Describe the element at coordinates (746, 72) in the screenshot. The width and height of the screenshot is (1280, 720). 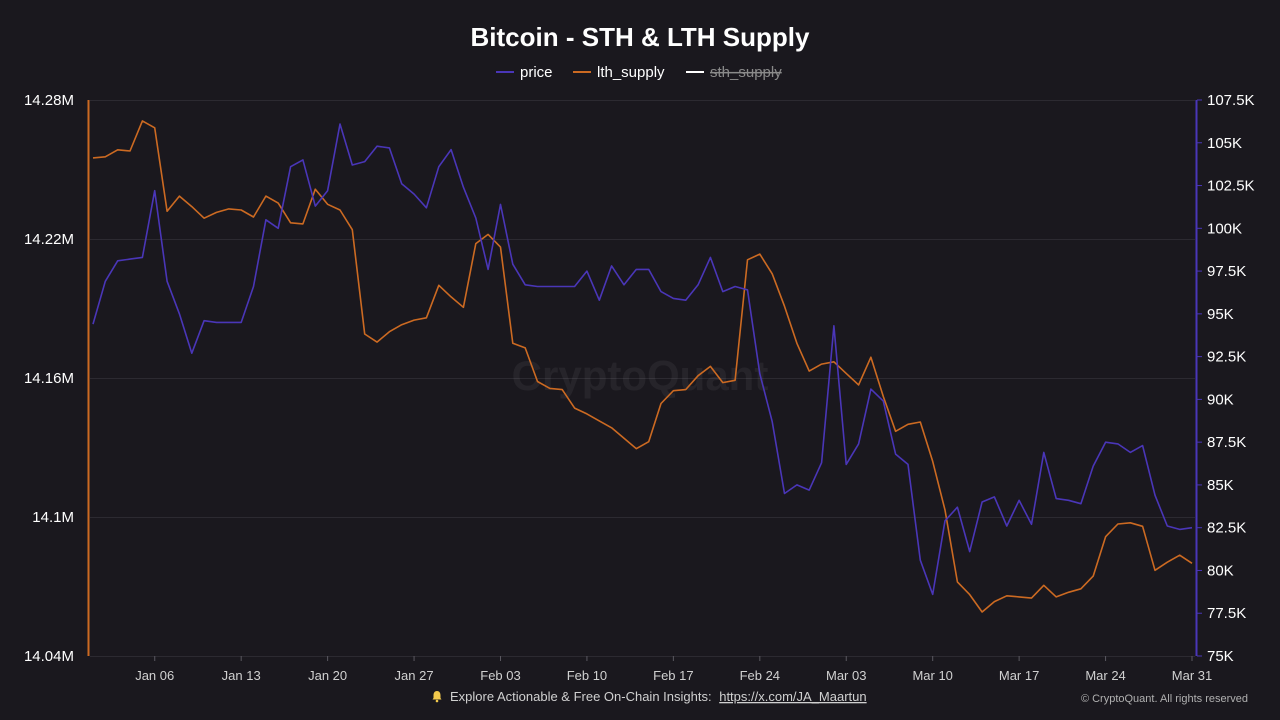
I see `legend-label-sth-supply: sth_supply` at that location.